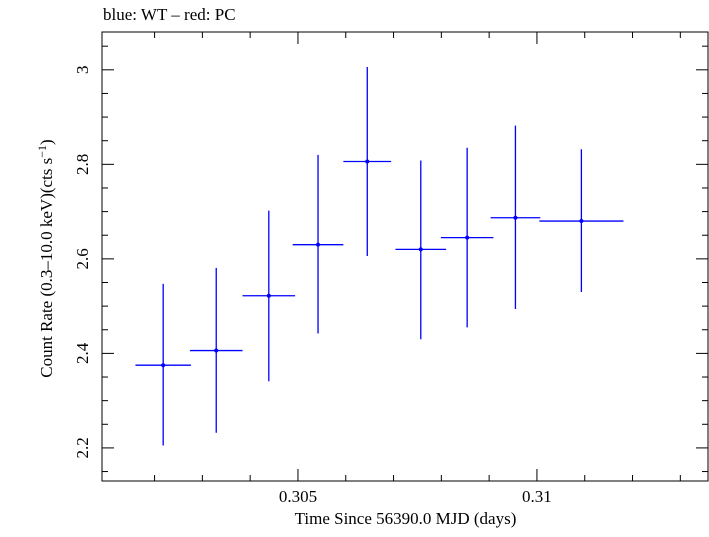 Image resolution: width=709 pixels, height=537 pixels. What do you see at coordinates (45, 258) in the screenshot?
I see `y-axis-label: Count Rate (0.3–10.0 keV)(cts s−1)` at bounding box center [45, 258].